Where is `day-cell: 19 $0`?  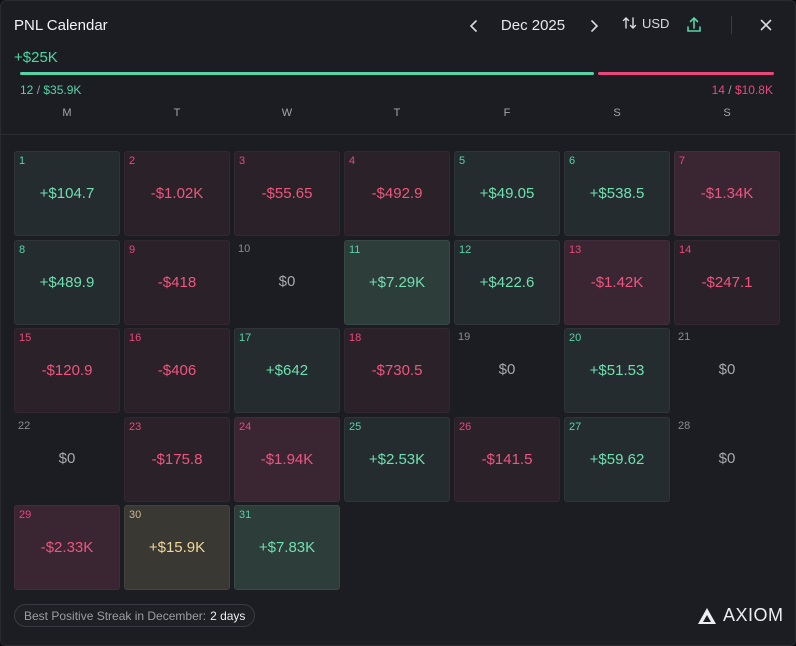
day-cell: 19 $0 is located at coordinates (507, 370).